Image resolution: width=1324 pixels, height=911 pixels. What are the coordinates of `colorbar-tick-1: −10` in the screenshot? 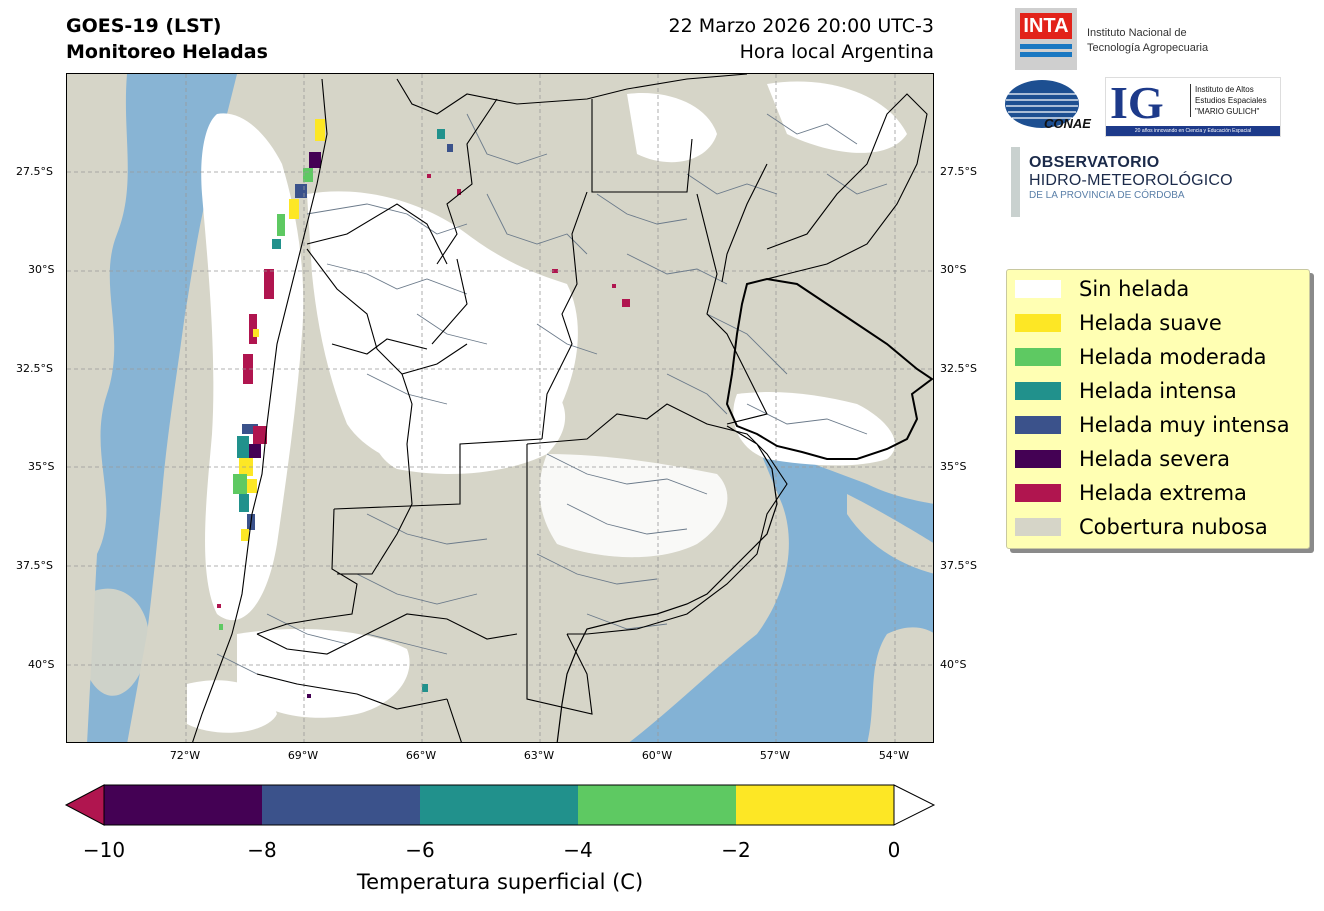 It's located at (104, 850).